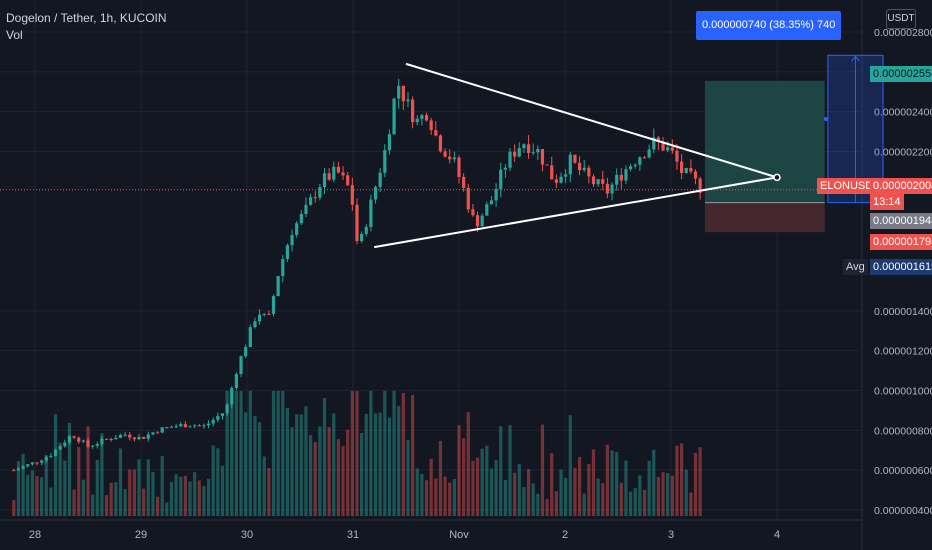 This screenshot has width=932, height=550. What do you see at coordinates (565, 535) in the screenshot?
I see `x-tick-label: 2` at bounding box center [565, 535].